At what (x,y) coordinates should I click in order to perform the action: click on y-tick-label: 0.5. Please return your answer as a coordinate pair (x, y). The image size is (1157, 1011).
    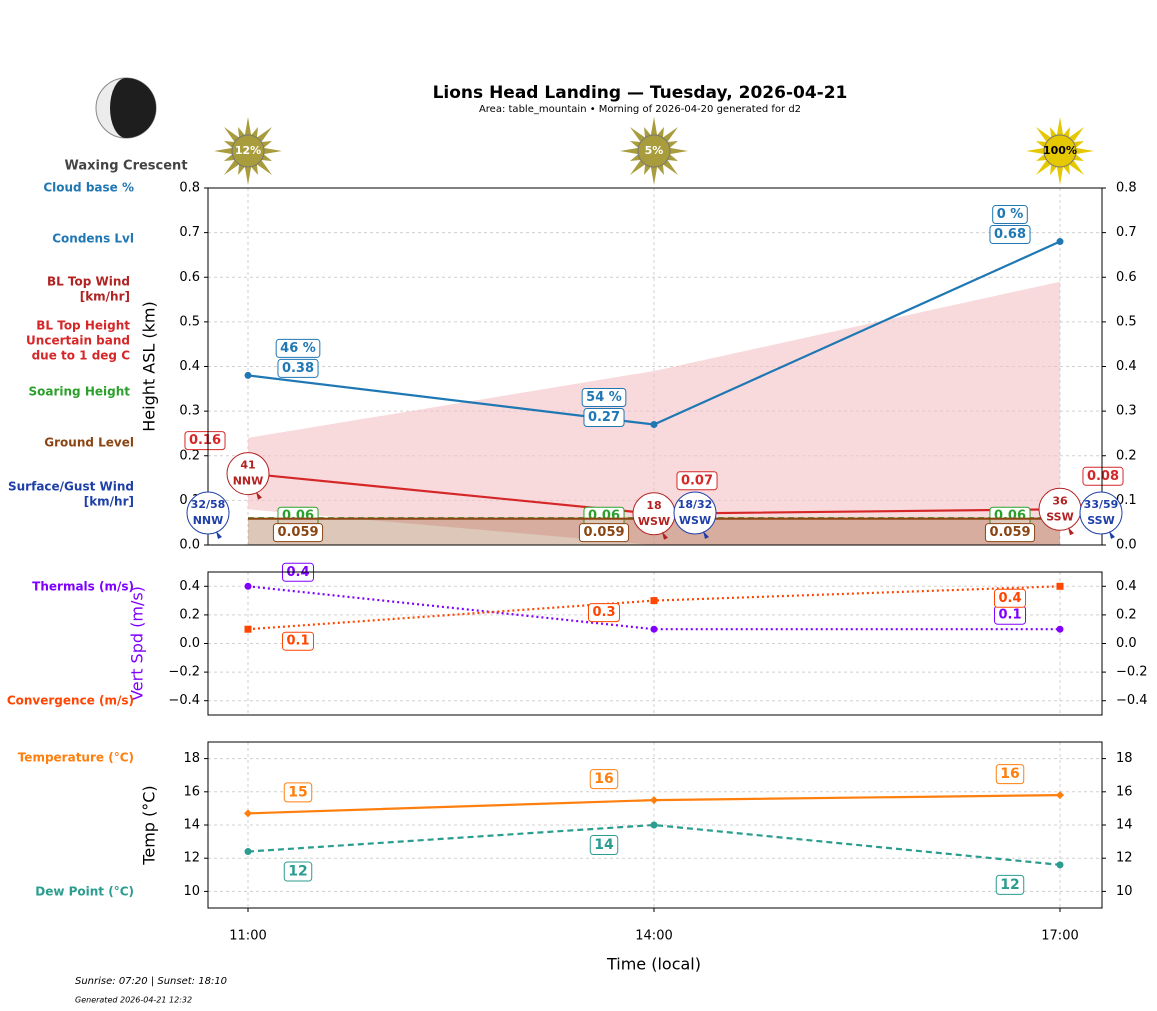
    Looking at the image, I should click on (189, 321).